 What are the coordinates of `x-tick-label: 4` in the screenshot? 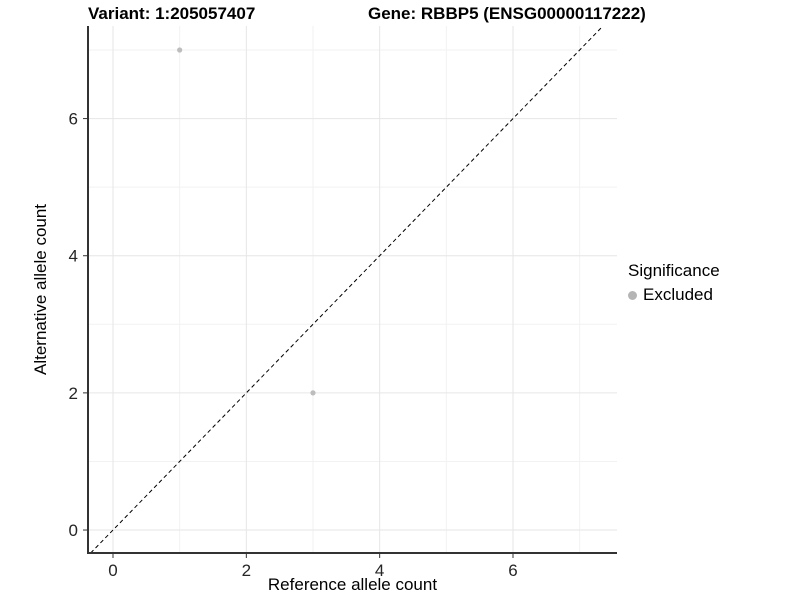 It's located at (379, 570).